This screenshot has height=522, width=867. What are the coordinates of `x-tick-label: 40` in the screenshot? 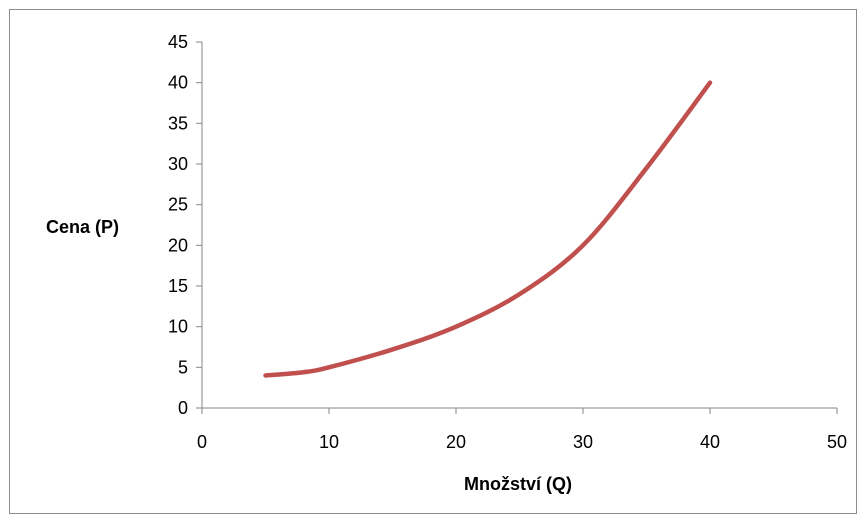 It's located at (710, 442).